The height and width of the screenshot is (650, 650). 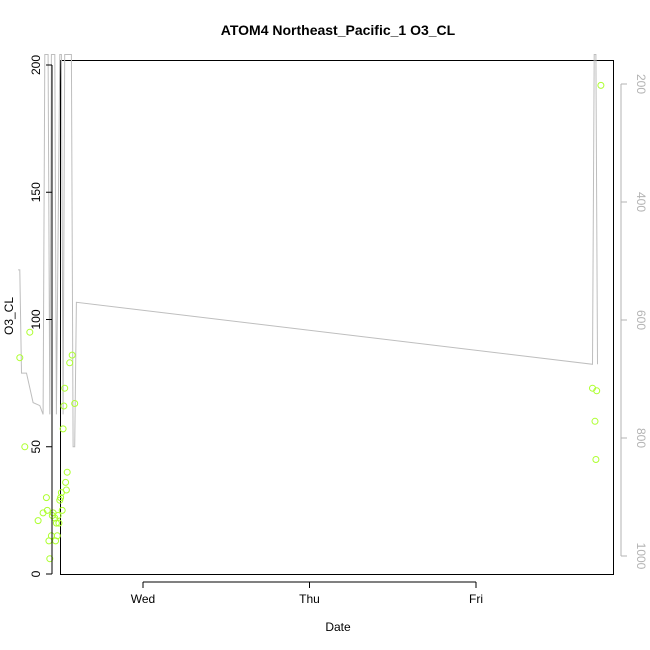 What do you see at coordinates (641, 556) in the screenshot?
I see `y2-tick-label: 1000` at bounding box center [641, 556].